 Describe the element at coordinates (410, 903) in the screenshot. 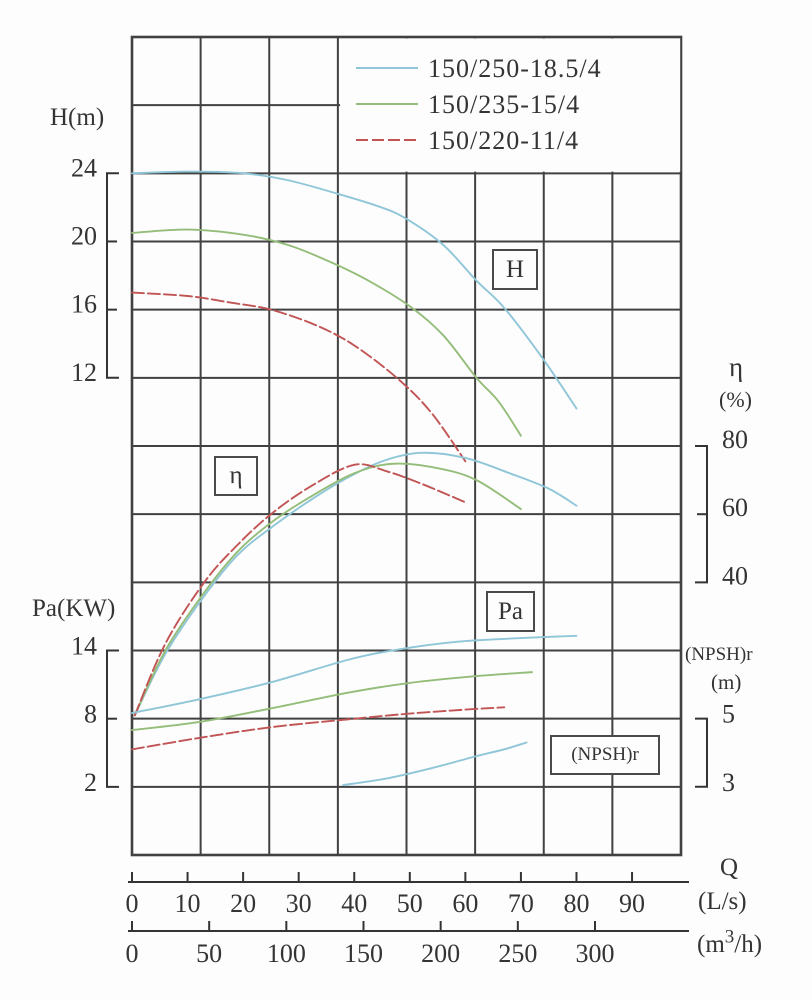

I see `q-ls-tick-label: 50` at that location.